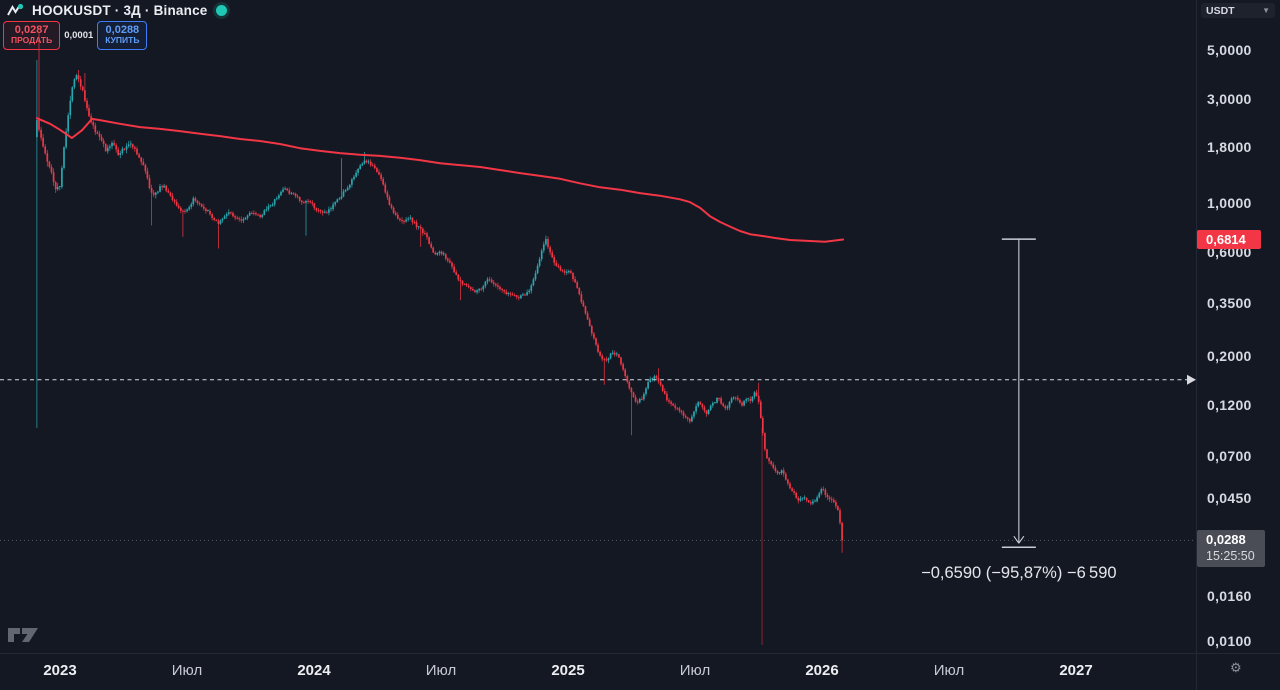  I want to click on alert-dashed-line, so click(598, 379).